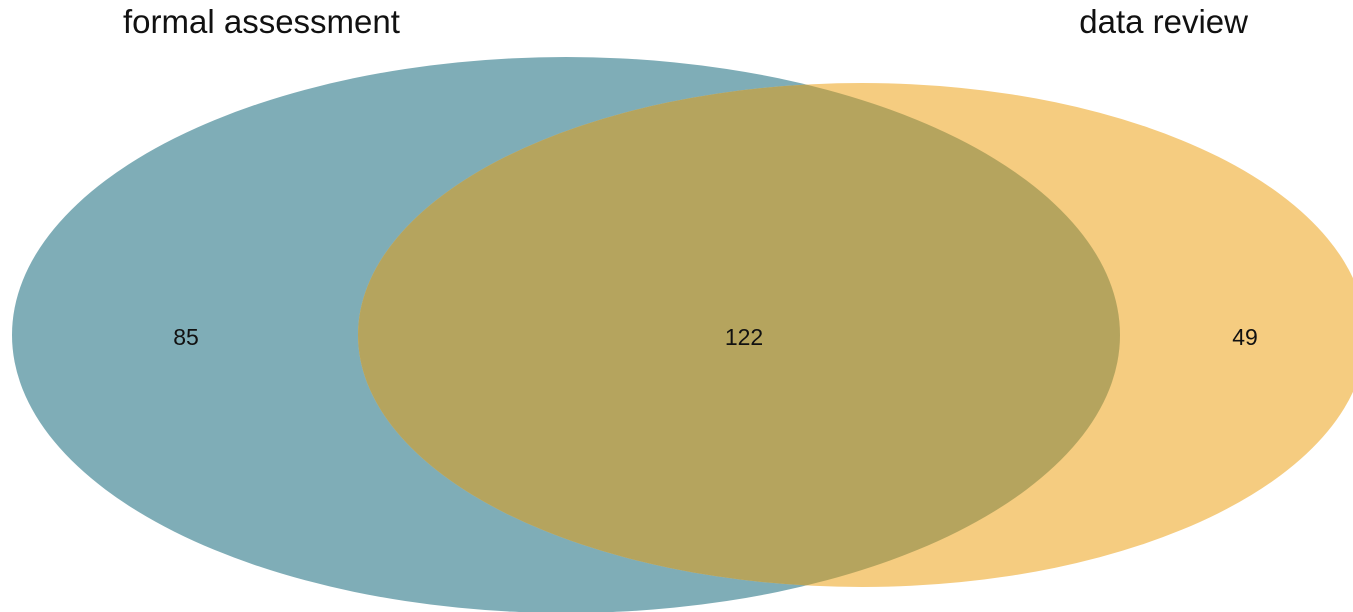 Image resolution: width=1353 pixels, height=612 pixels. I want to click on count-formal-assessment-only: 85, so click(186, 337).